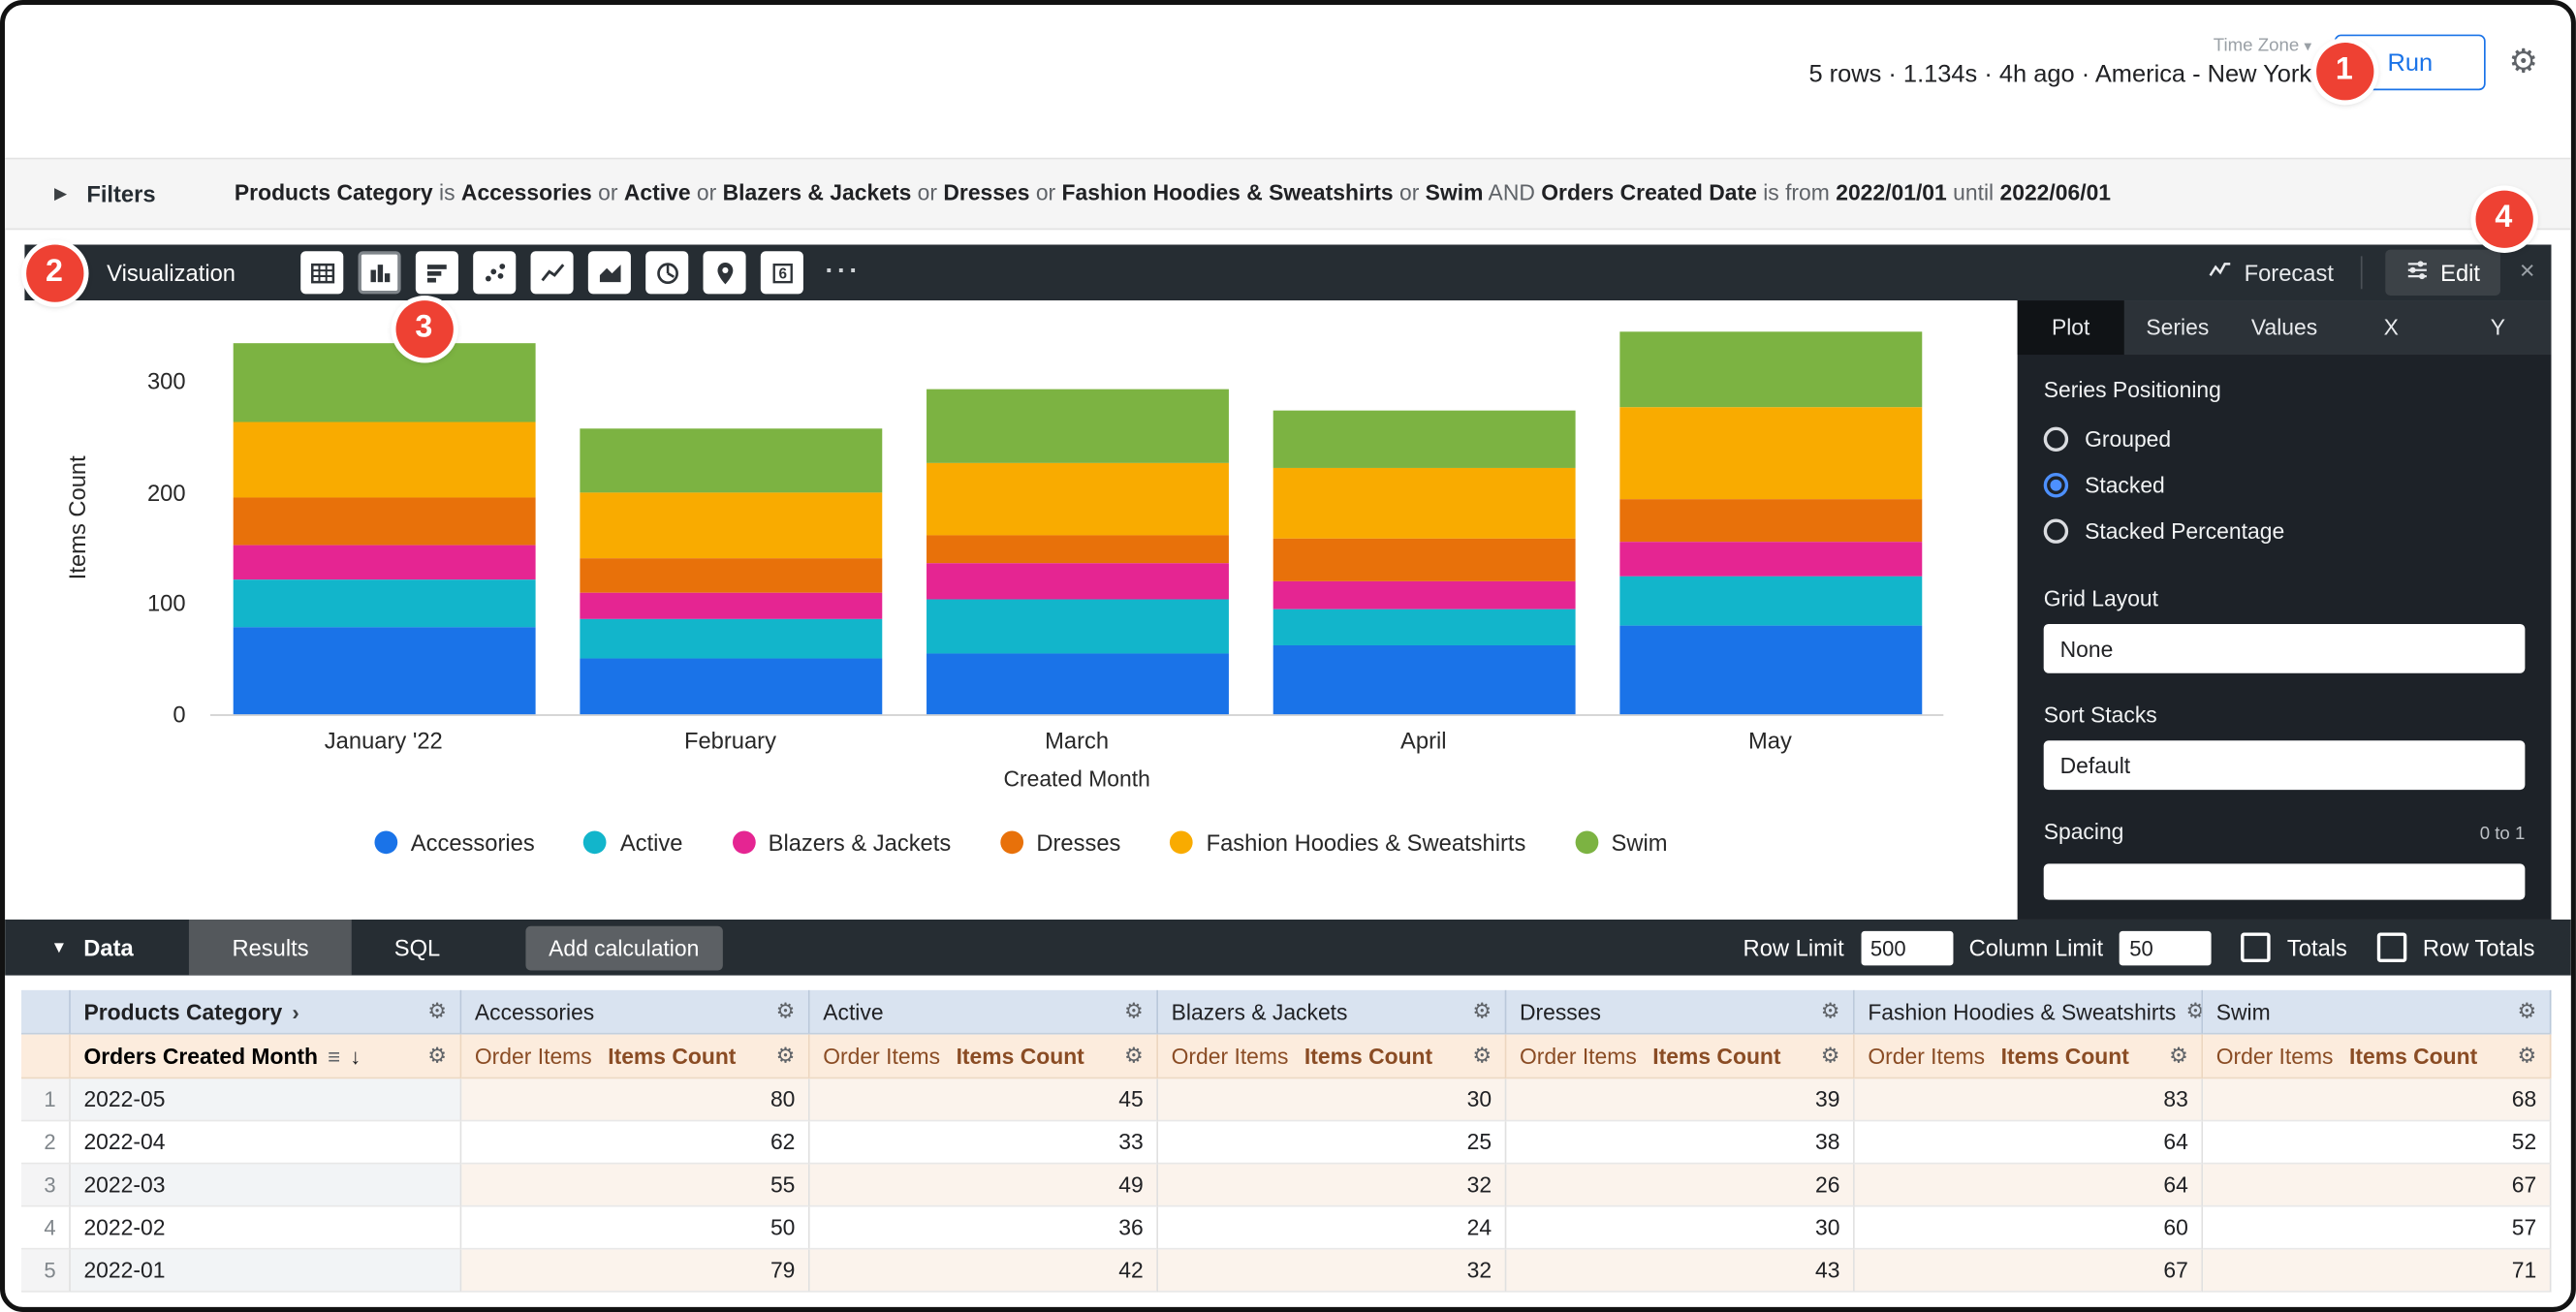 This screenshot has height=1312, width=2576. Describe the element at coordinates (2070, 328) in the screenshot. I see `edit-tab-plot: Plot` at that location.